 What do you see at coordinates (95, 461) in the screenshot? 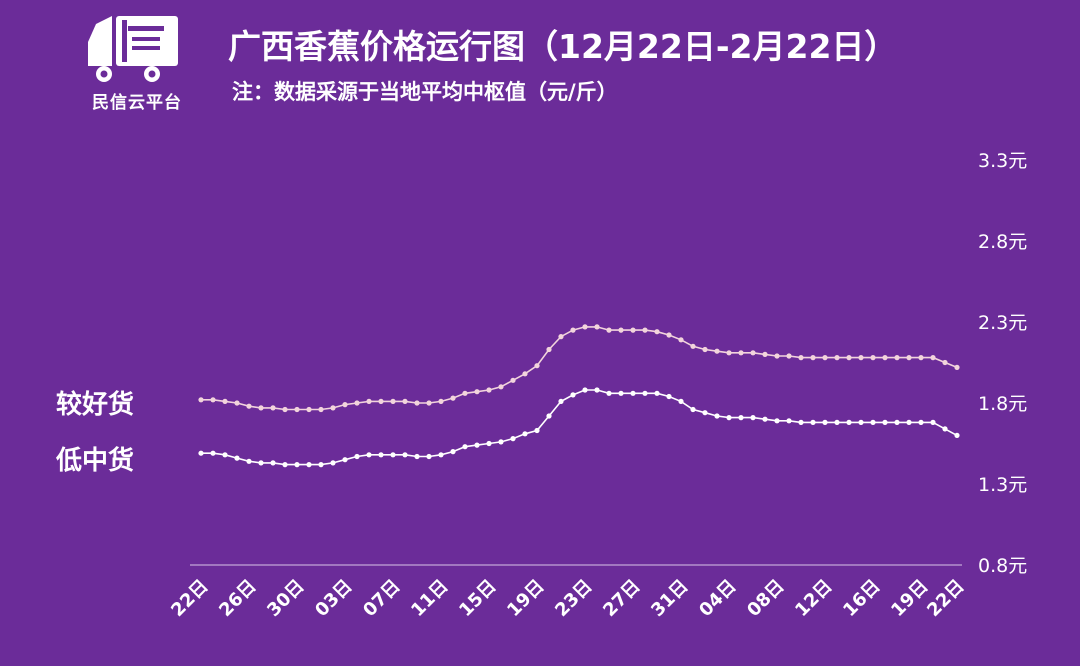
I see `series-label-low: 低中货` at bounding box center [95, 461].